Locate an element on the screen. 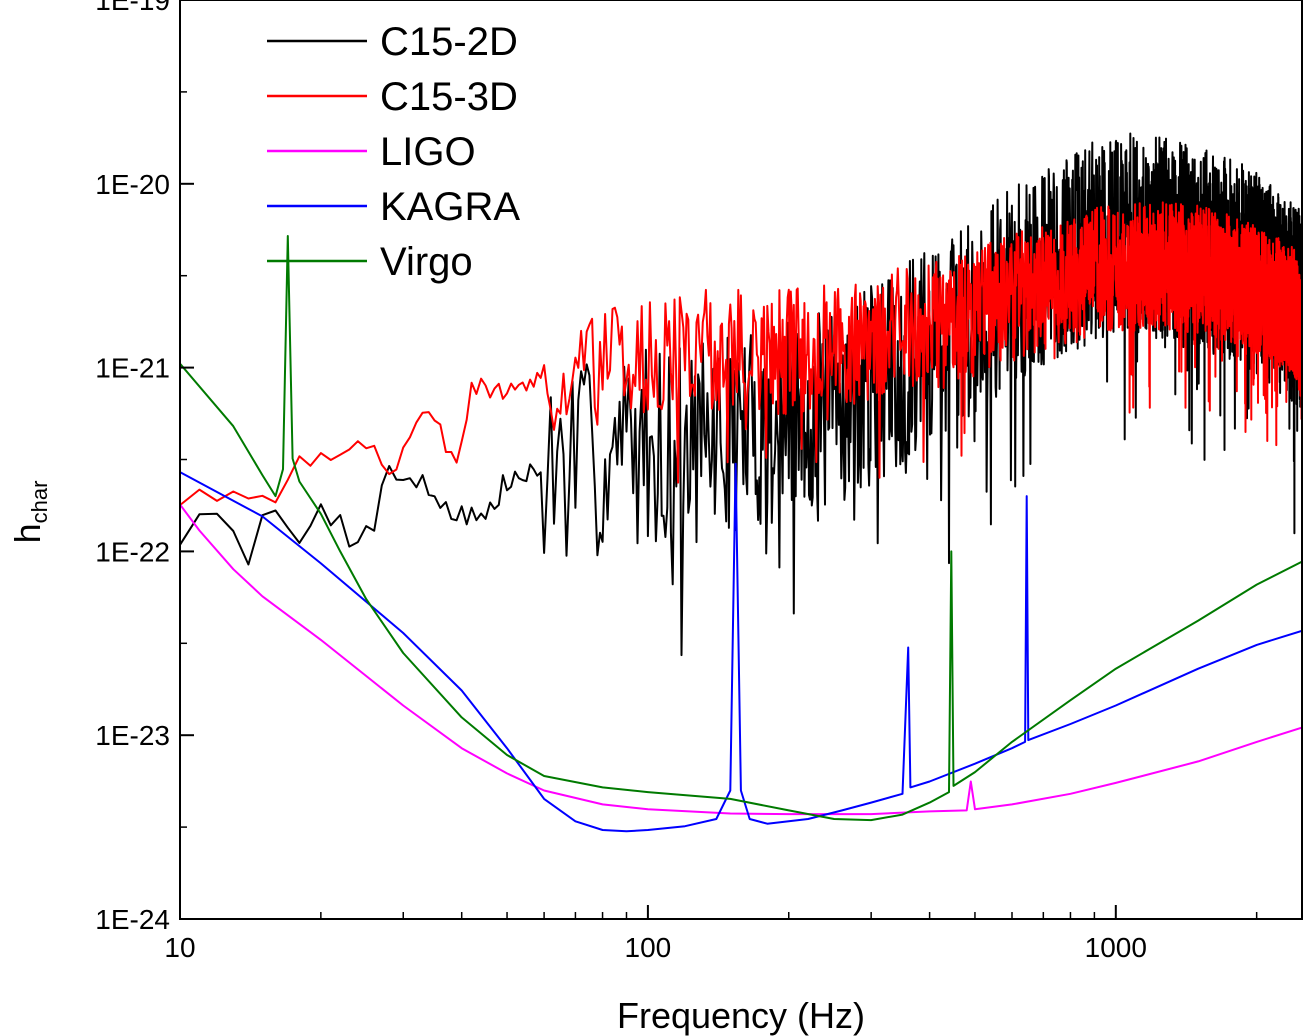 Image resolution: width=1308 pixels, height=1036 pixels. y-tick-label: 1E-22 is located at coordinates (132, 551).